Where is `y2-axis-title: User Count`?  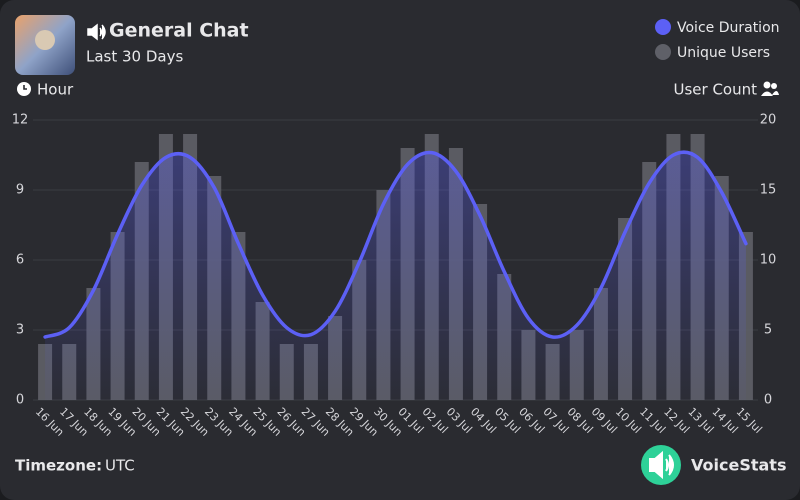
y2-axis-title: User Count is located at coordinates (715, 90).